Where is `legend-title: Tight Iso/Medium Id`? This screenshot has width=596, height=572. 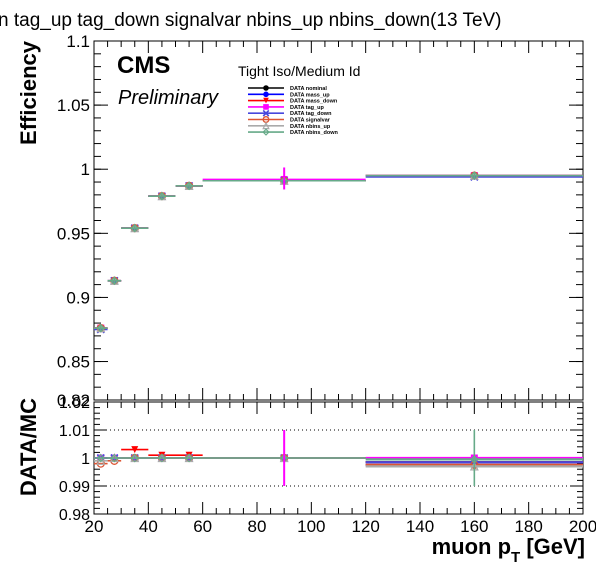
legend-title: Tight Iso/Medium Id is located at coordinates (299, 71).